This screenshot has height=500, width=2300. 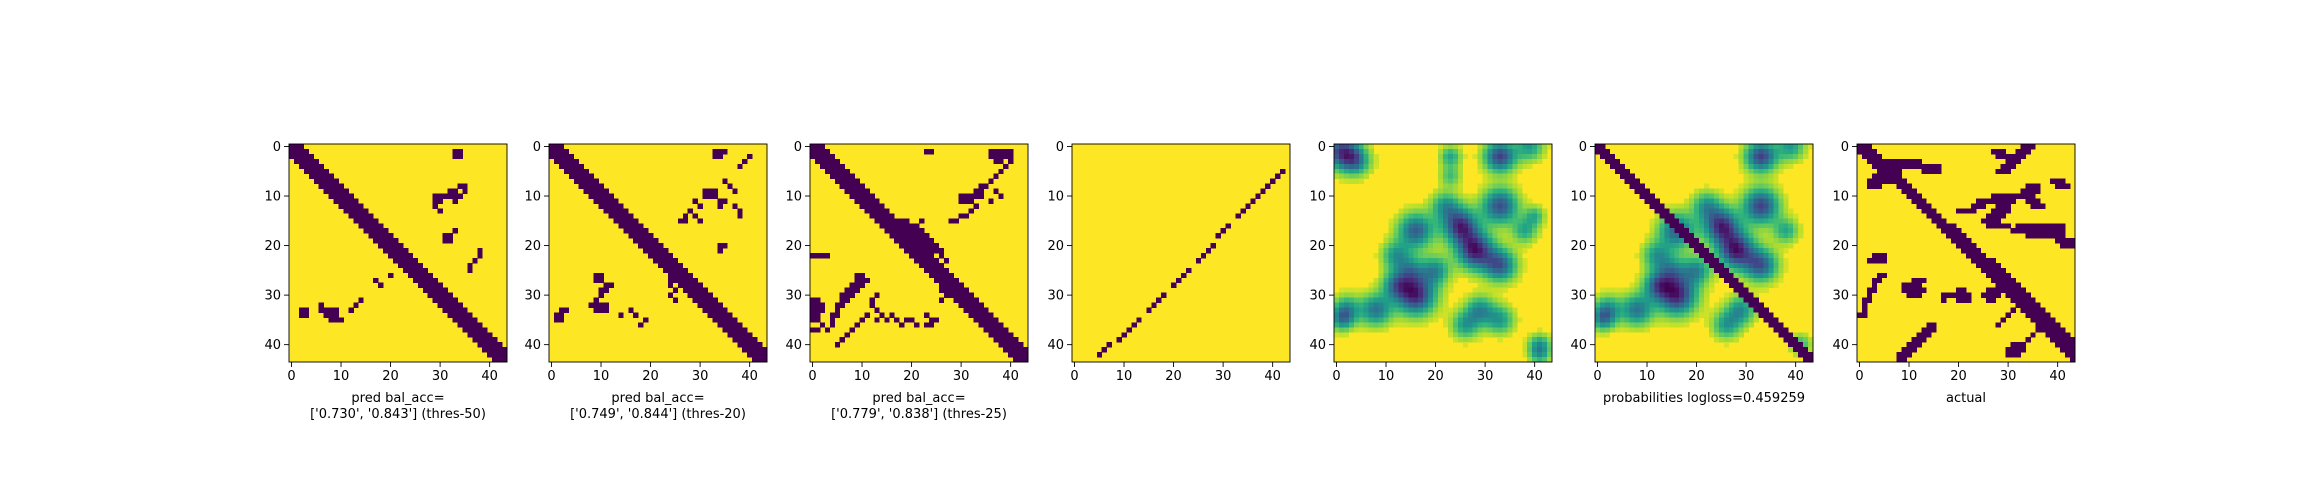 I want to click on y-tick-label: 20, so click(x=1055, y=246).